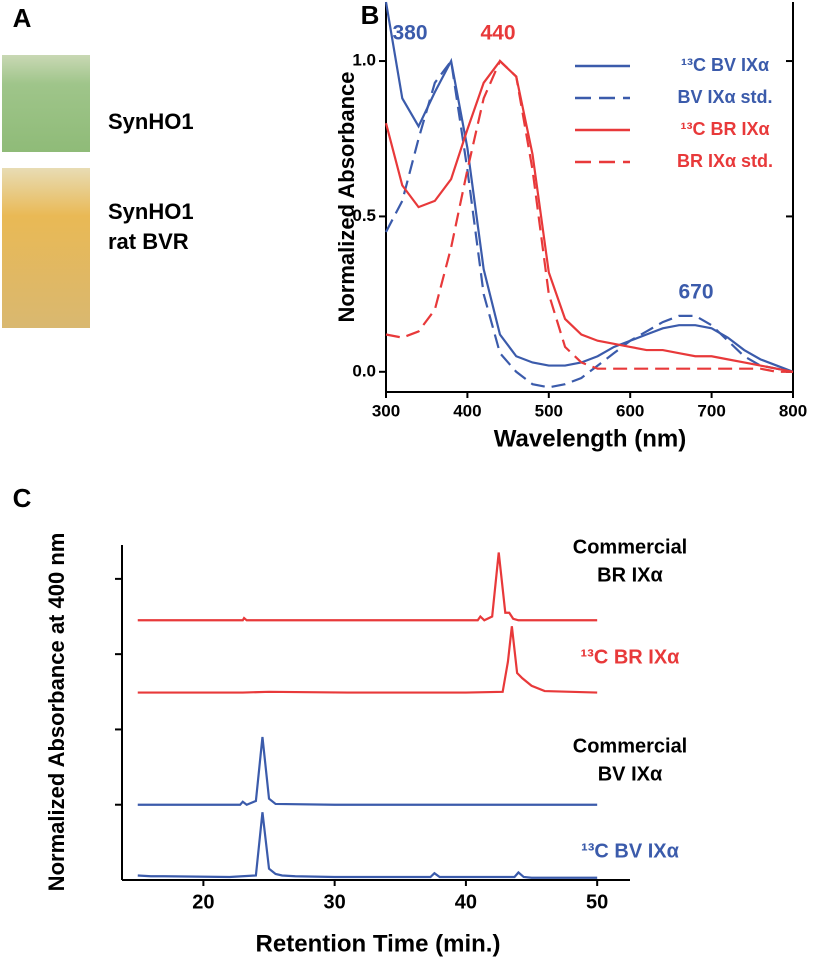 Image resolution: width=816 pixels, height=969 pixels. Describe the element at coordinates (793, 410) in the screenshot. I see `x-tick-label: 800` at that location.